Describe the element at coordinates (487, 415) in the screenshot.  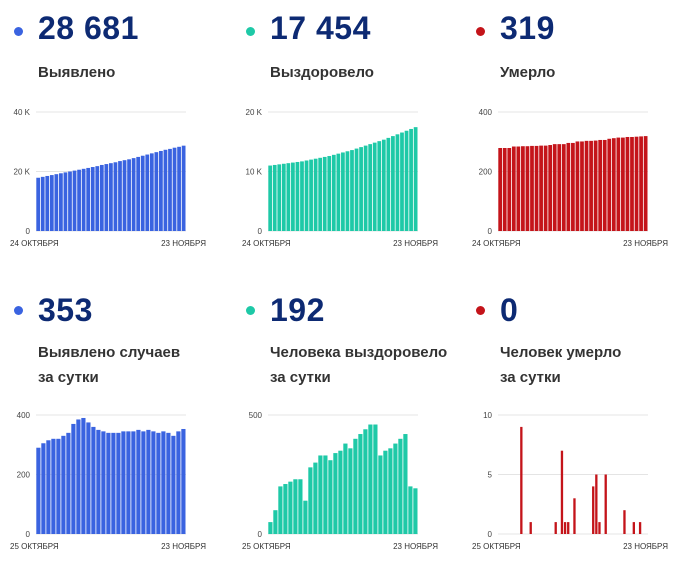
I see `y-tick-label: 10` at that location.